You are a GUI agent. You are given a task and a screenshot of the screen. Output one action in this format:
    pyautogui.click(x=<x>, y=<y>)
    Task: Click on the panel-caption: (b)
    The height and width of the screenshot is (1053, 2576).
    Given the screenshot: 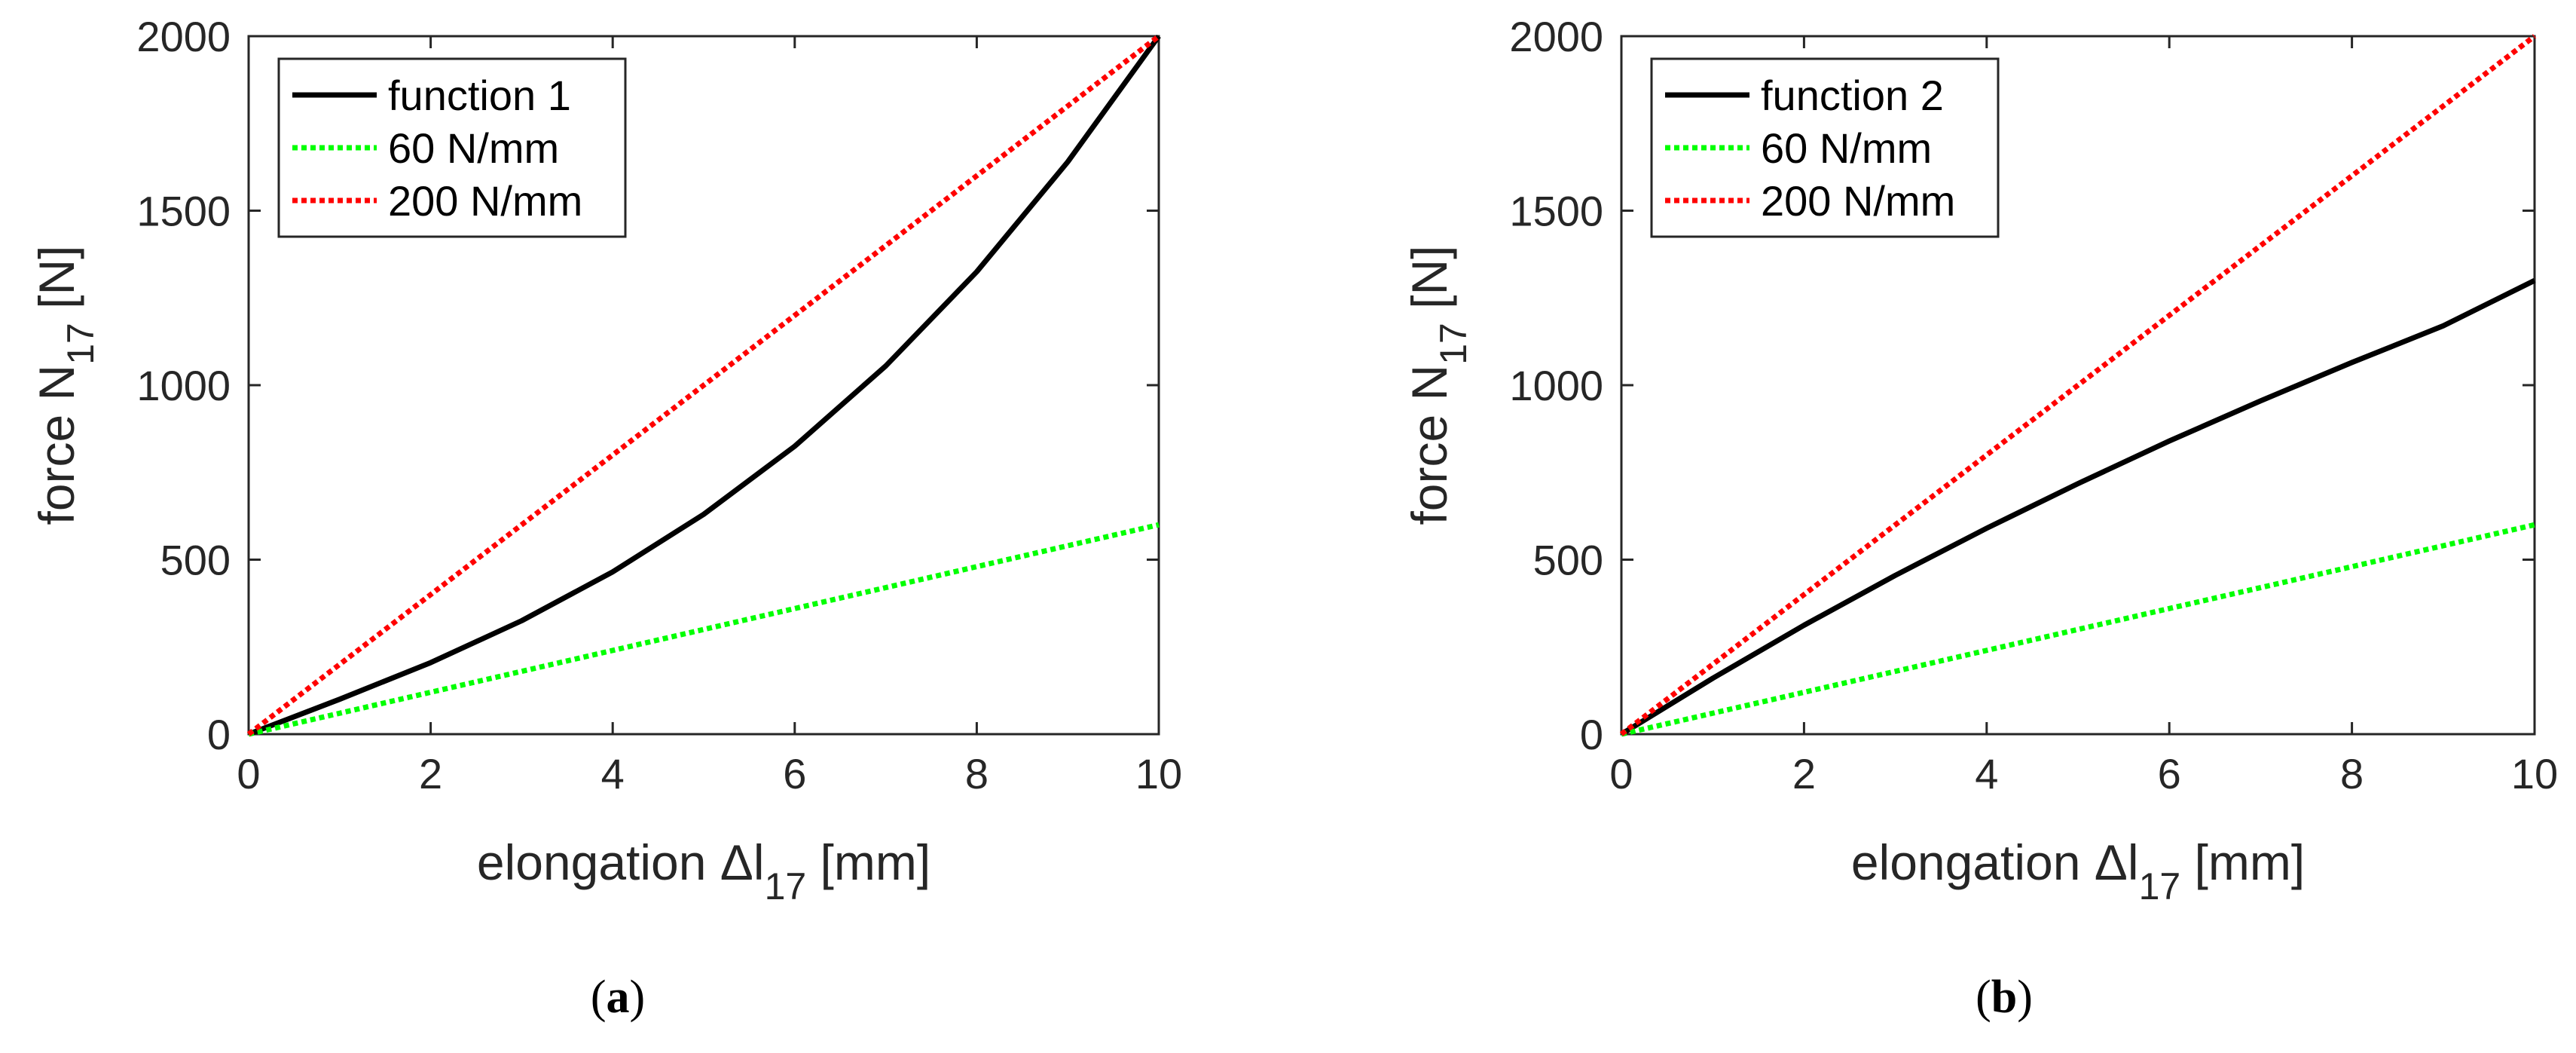 What is the action you would take?
    pyautogui.click(x=2004, y=997)
    